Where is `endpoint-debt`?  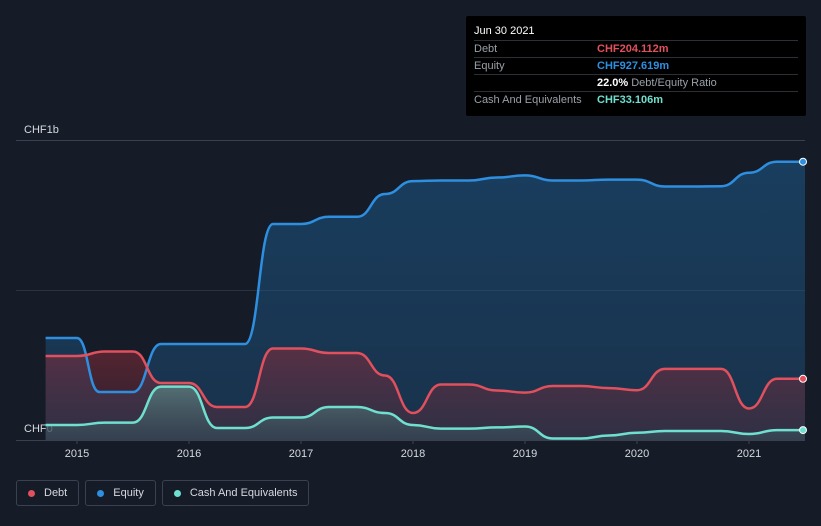
endpoint-debt is located at coordinates (803, 378).